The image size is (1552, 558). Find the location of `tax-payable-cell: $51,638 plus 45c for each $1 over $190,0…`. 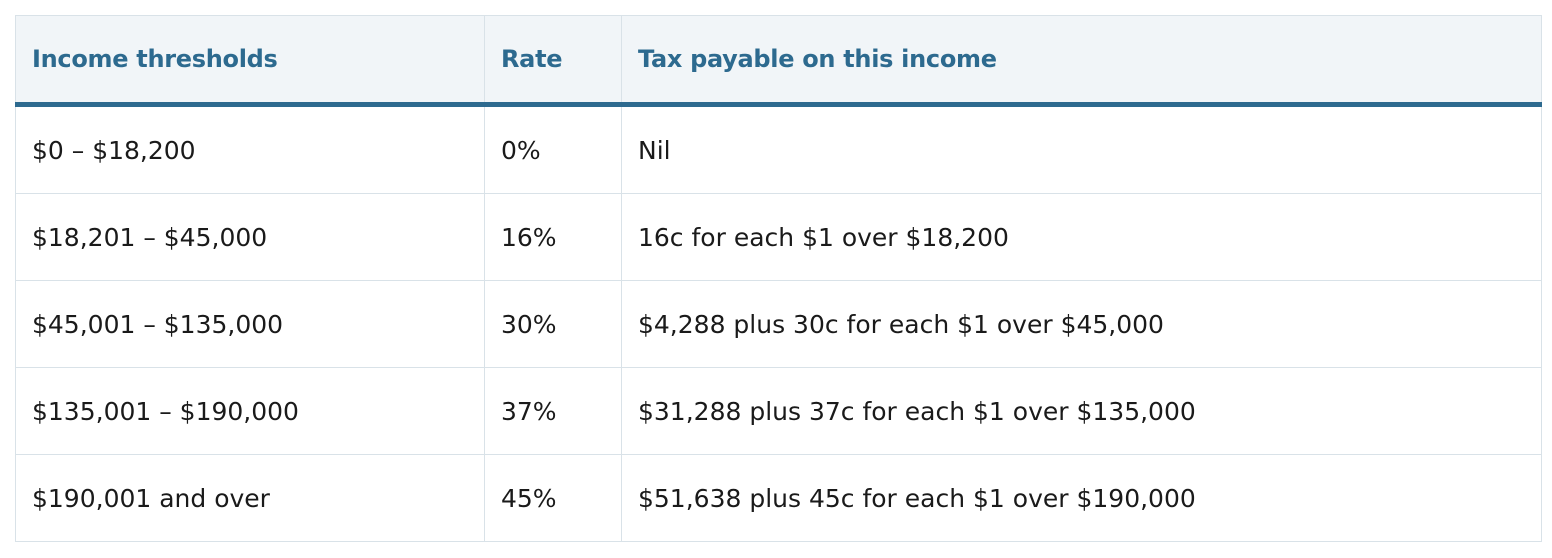

tax-payable-cell: $51,638 plus 45c for each $1 over $190,0… is located at coordinates (1081, 498).